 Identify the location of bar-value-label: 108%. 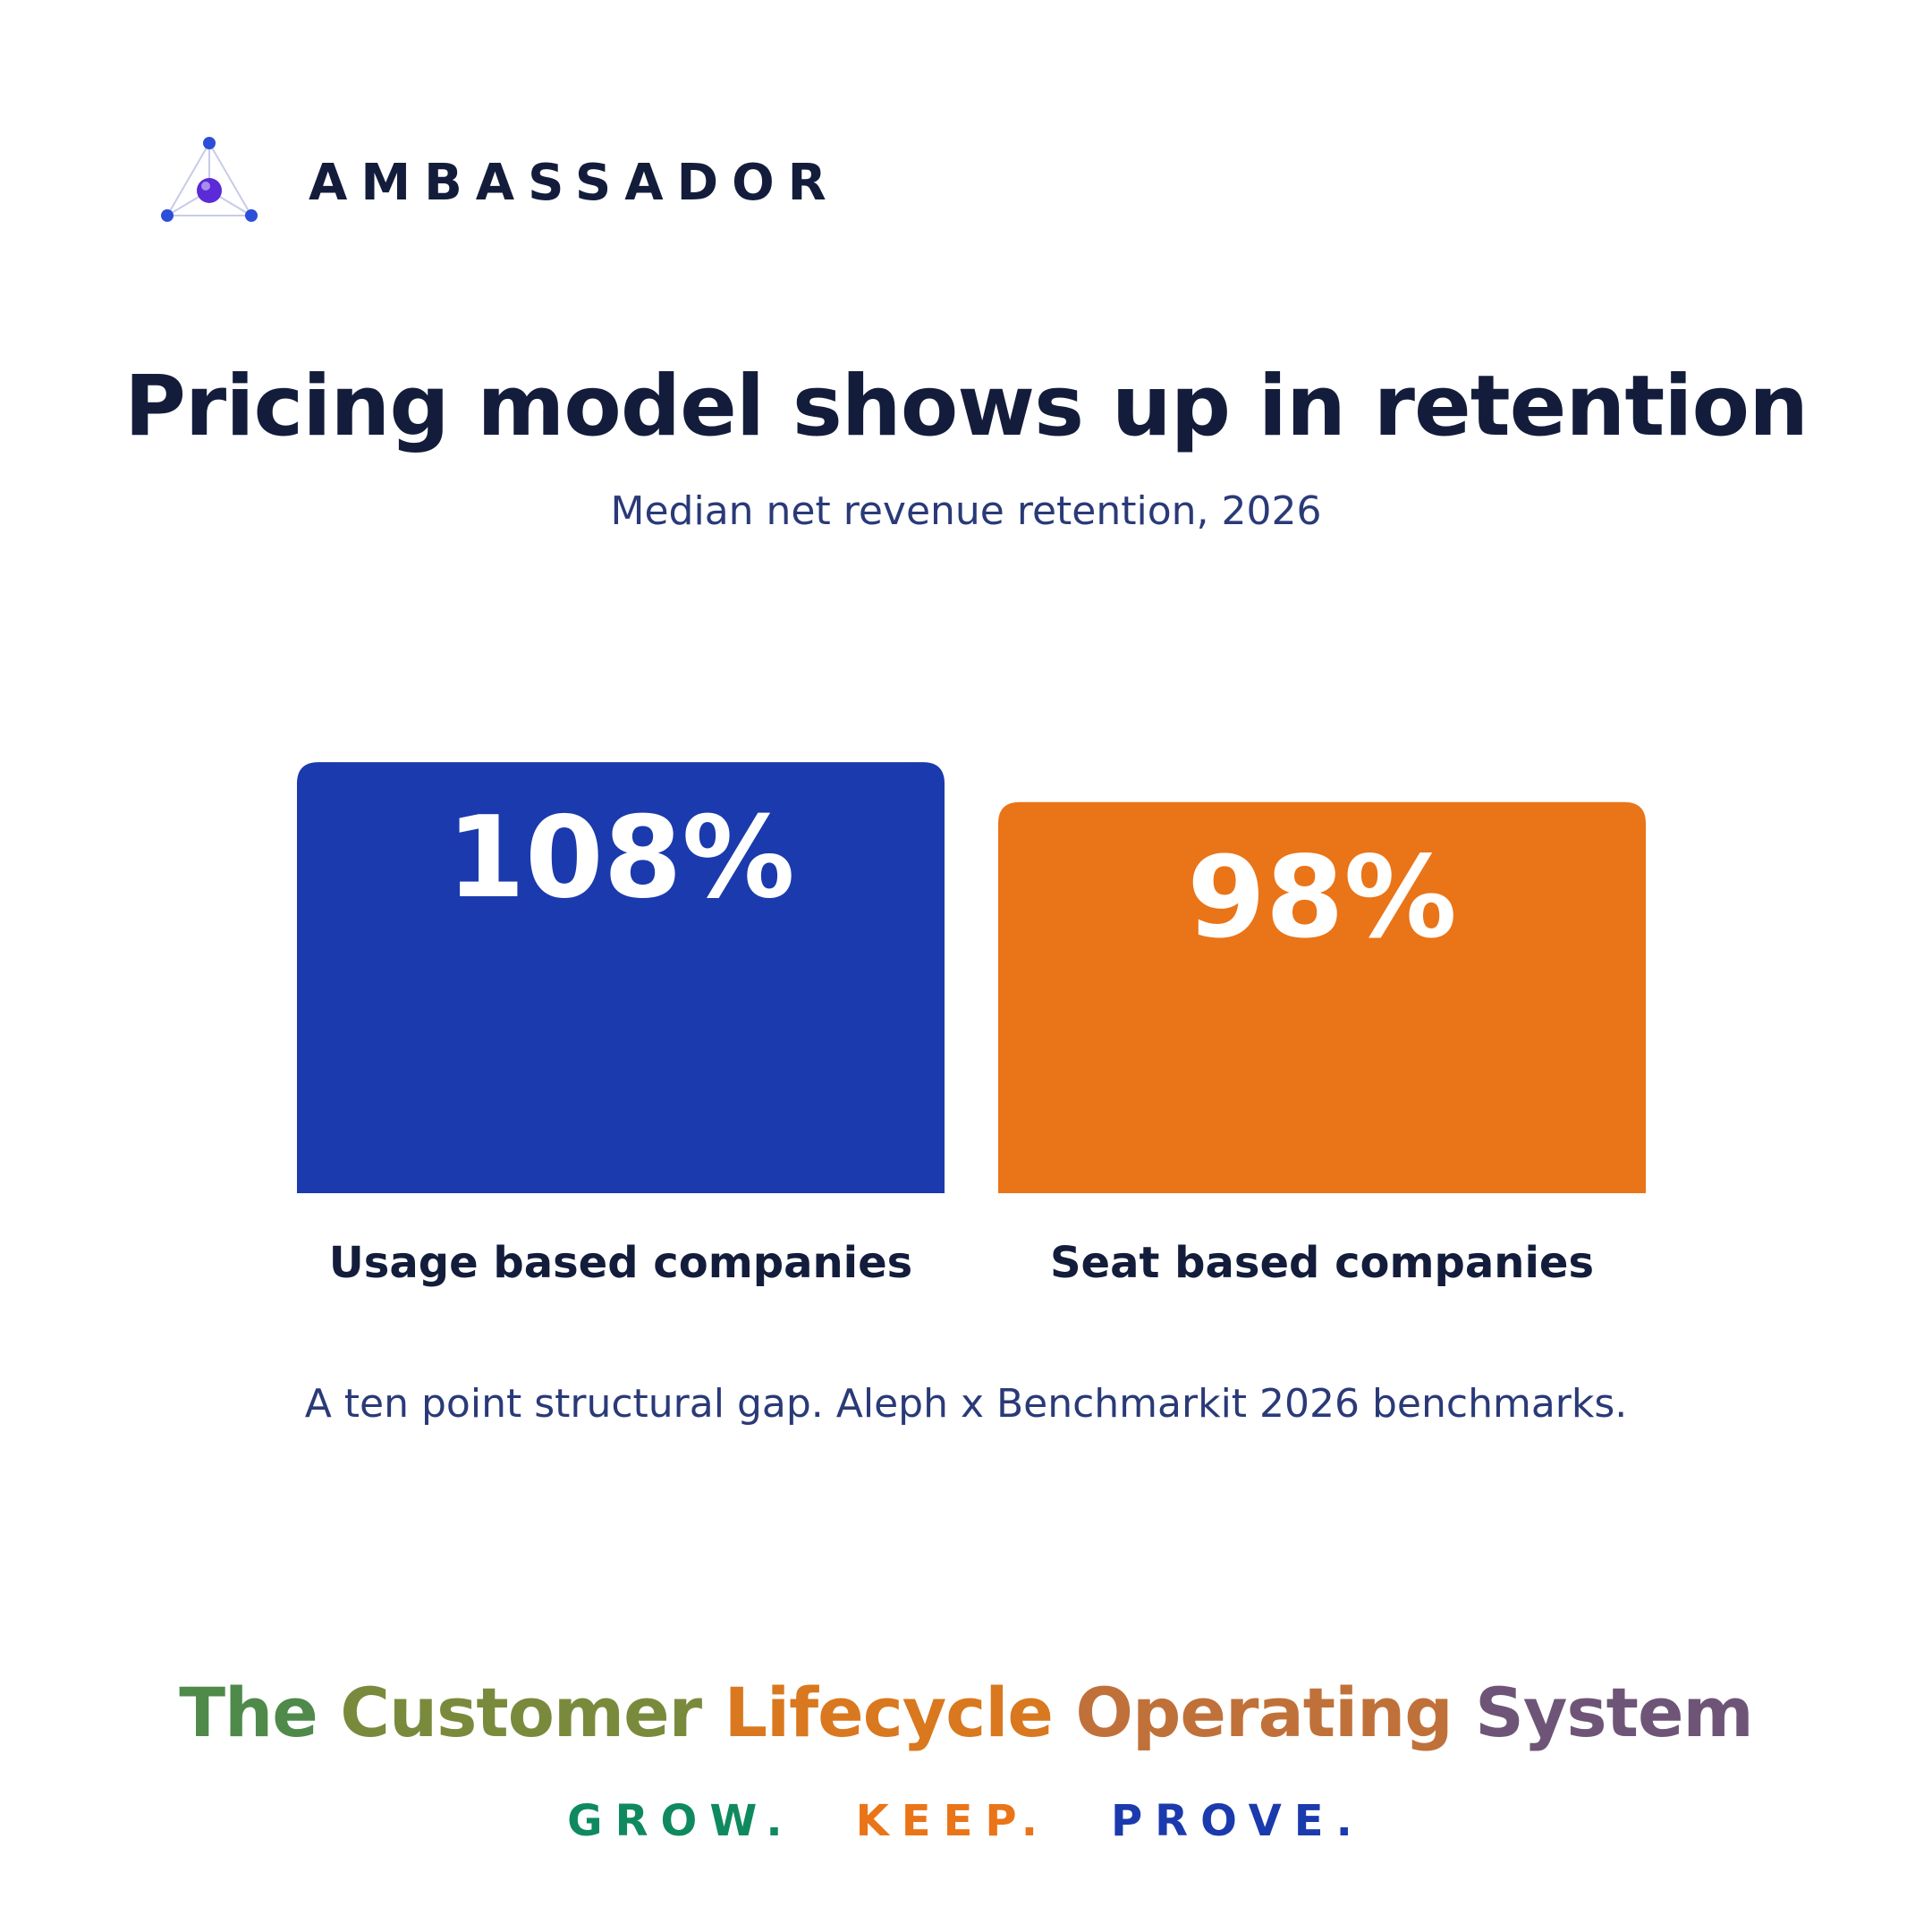
(620, 857).